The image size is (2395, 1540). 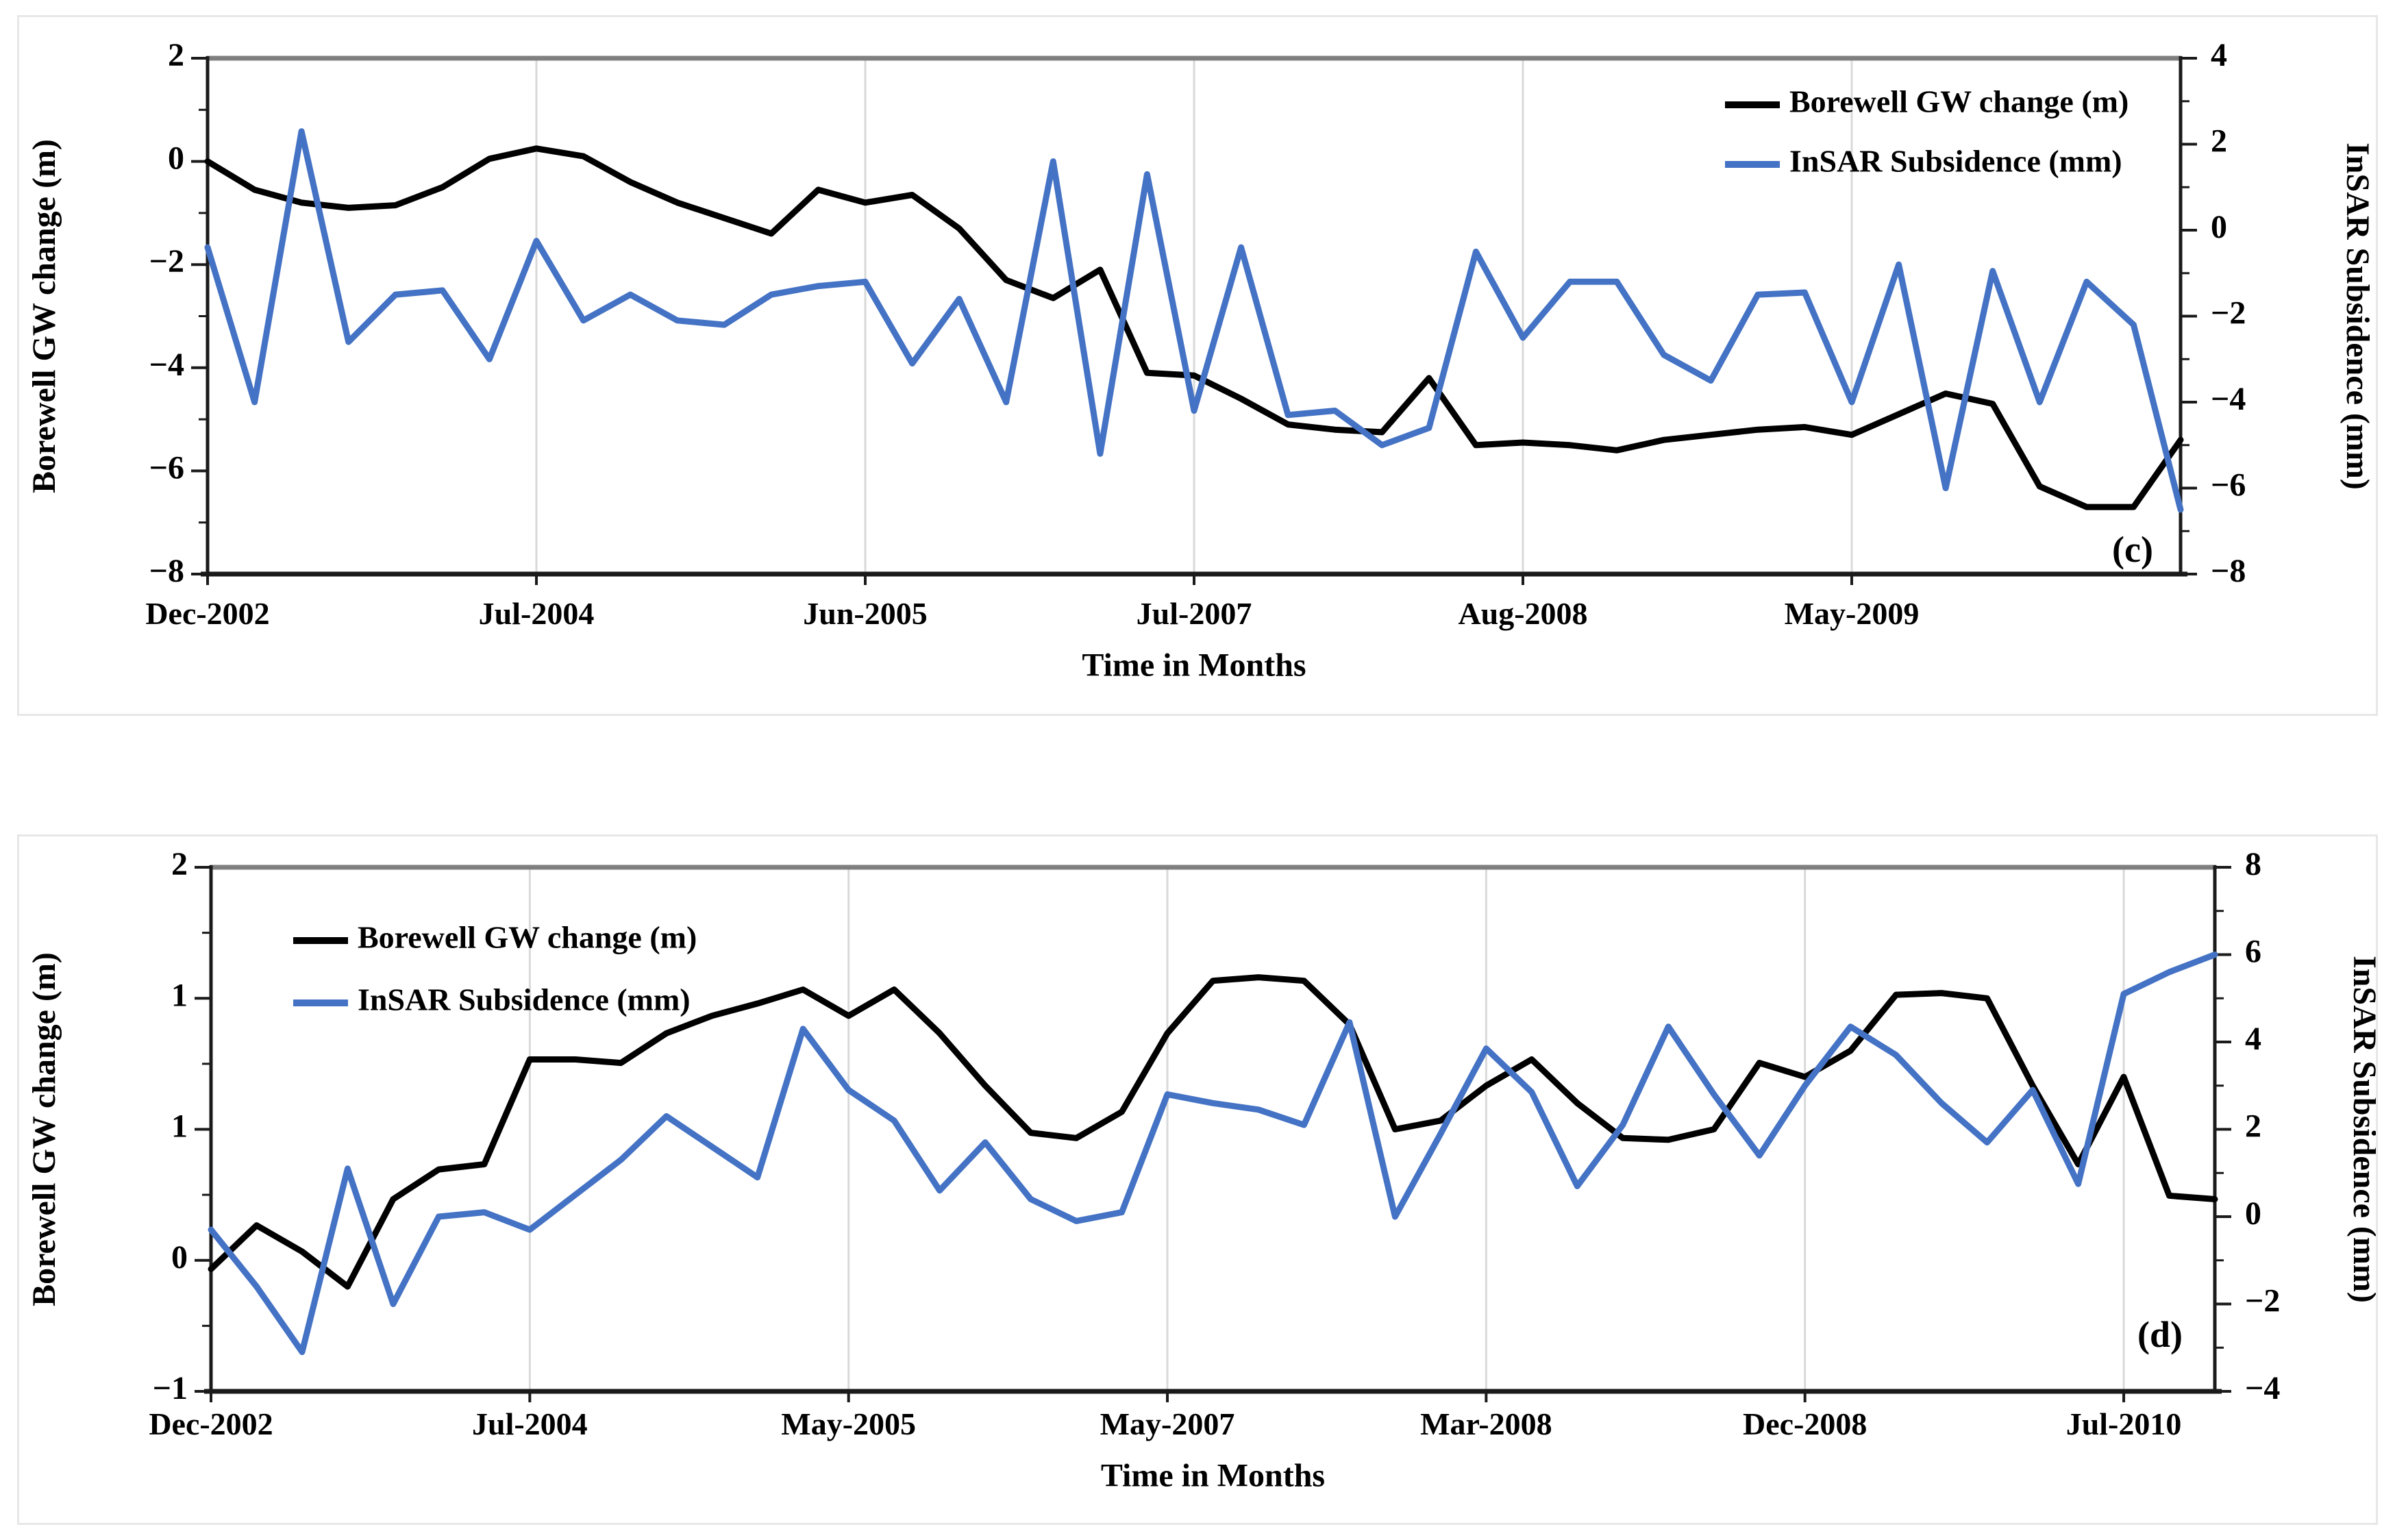 What do you see at coordinates (2132, 549) in the screenshot?
I see `panel-letter-label: (c)` at bounding box center [2132, 549].